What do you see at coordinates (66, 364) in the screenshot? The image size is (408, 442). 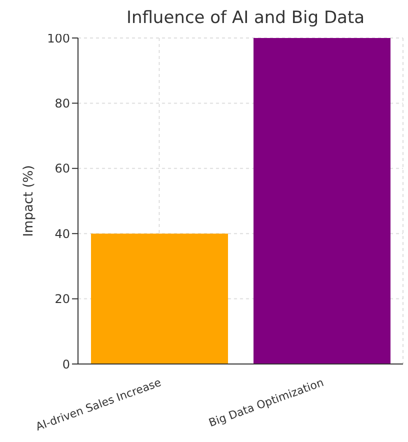 I see `y-tick-label: 0` at bounding box center [66, 364].